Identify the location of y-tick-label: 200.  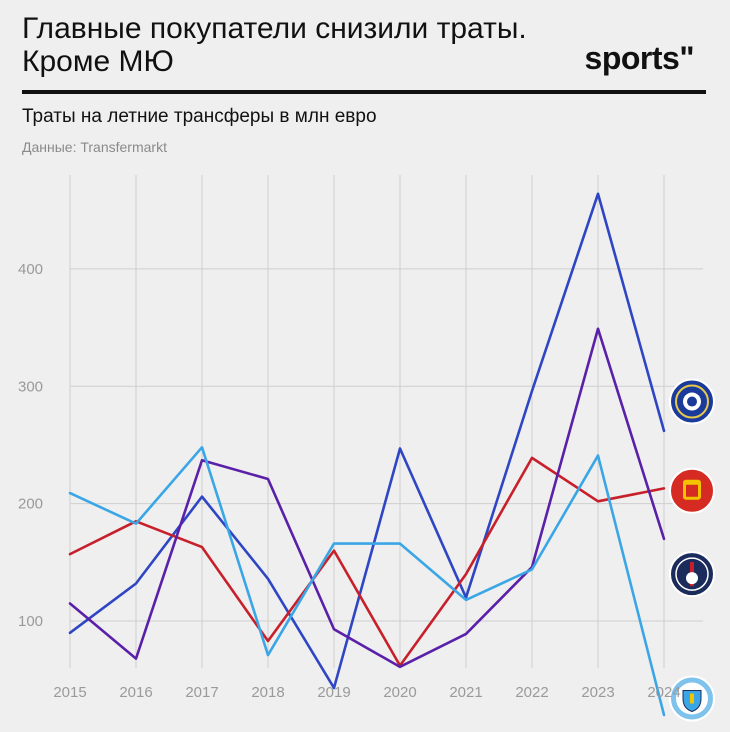
(30, 504).